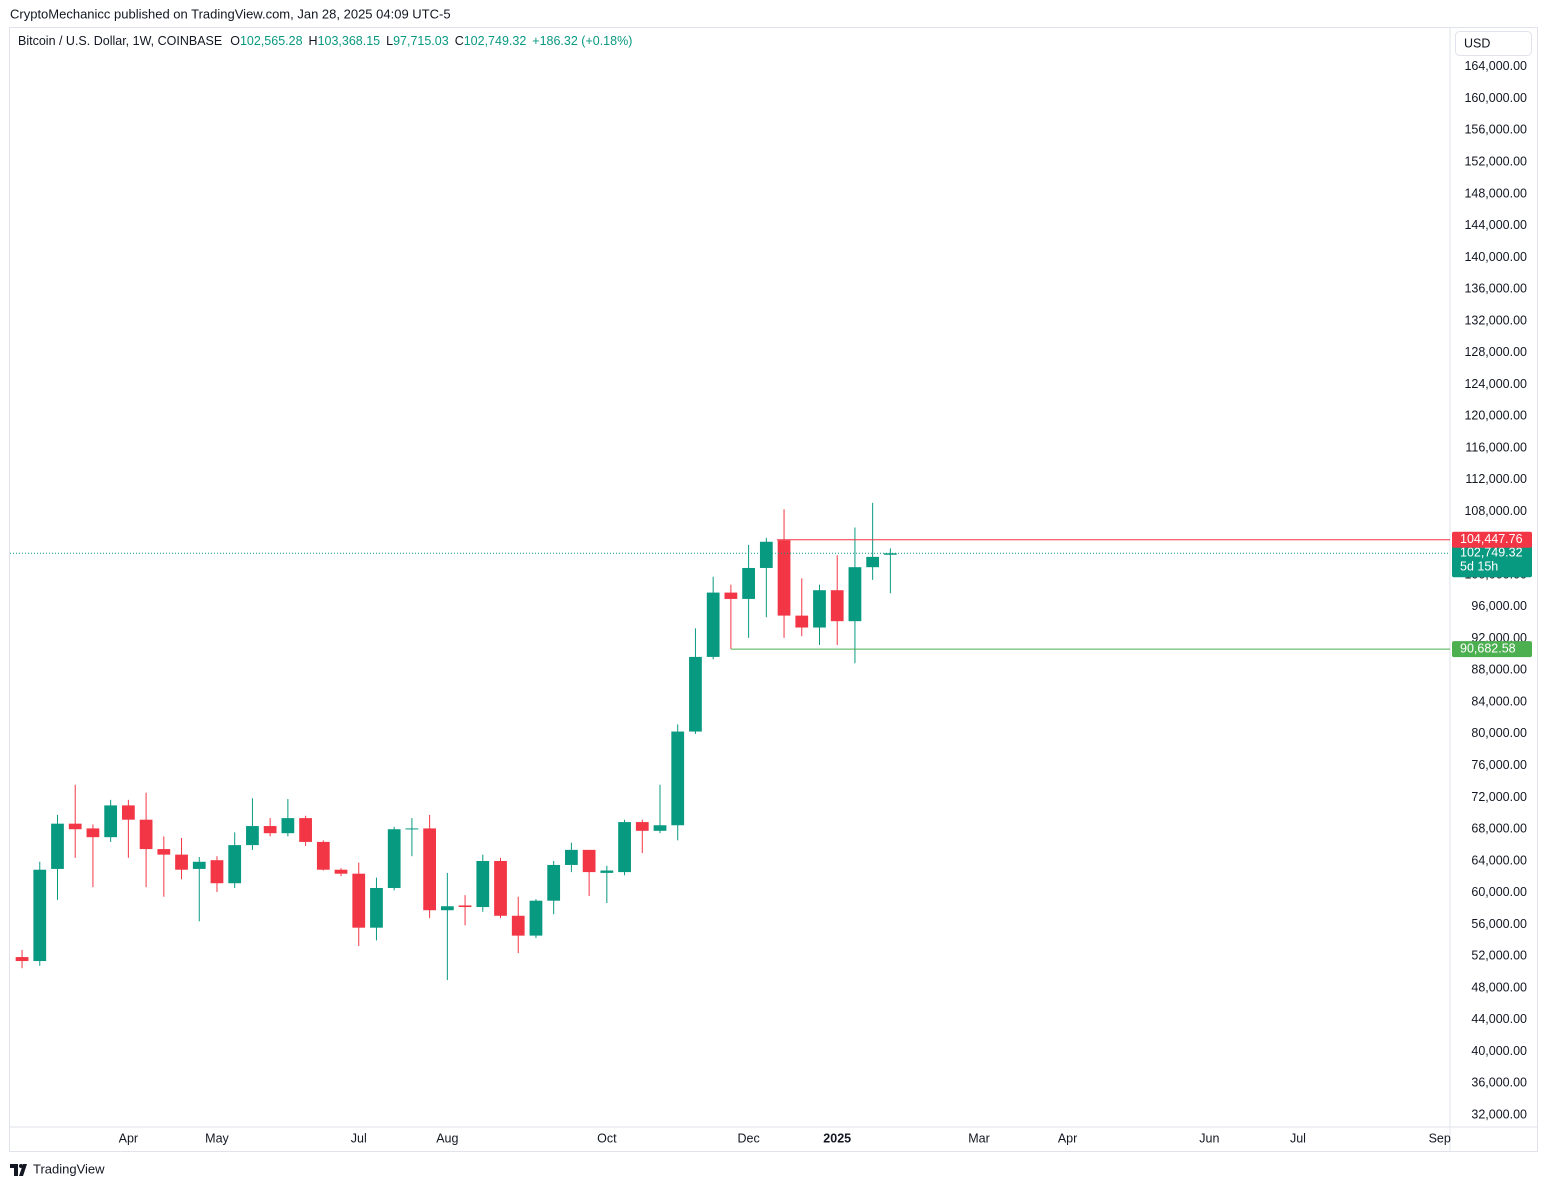 Image resolution: width=1547 pixels, height=1187 pixels. Describe the element at coordinates (390, 41) in the screenshot. I see `ohlc-key: L` at that location.